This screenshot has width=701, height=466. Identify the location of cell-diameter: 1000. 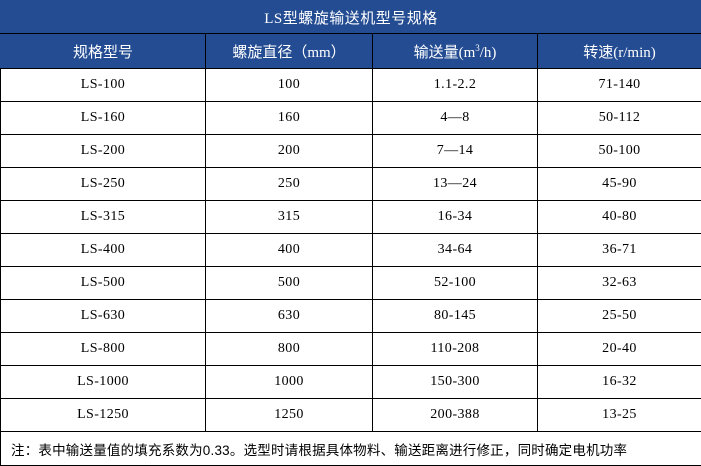
(289, 382).